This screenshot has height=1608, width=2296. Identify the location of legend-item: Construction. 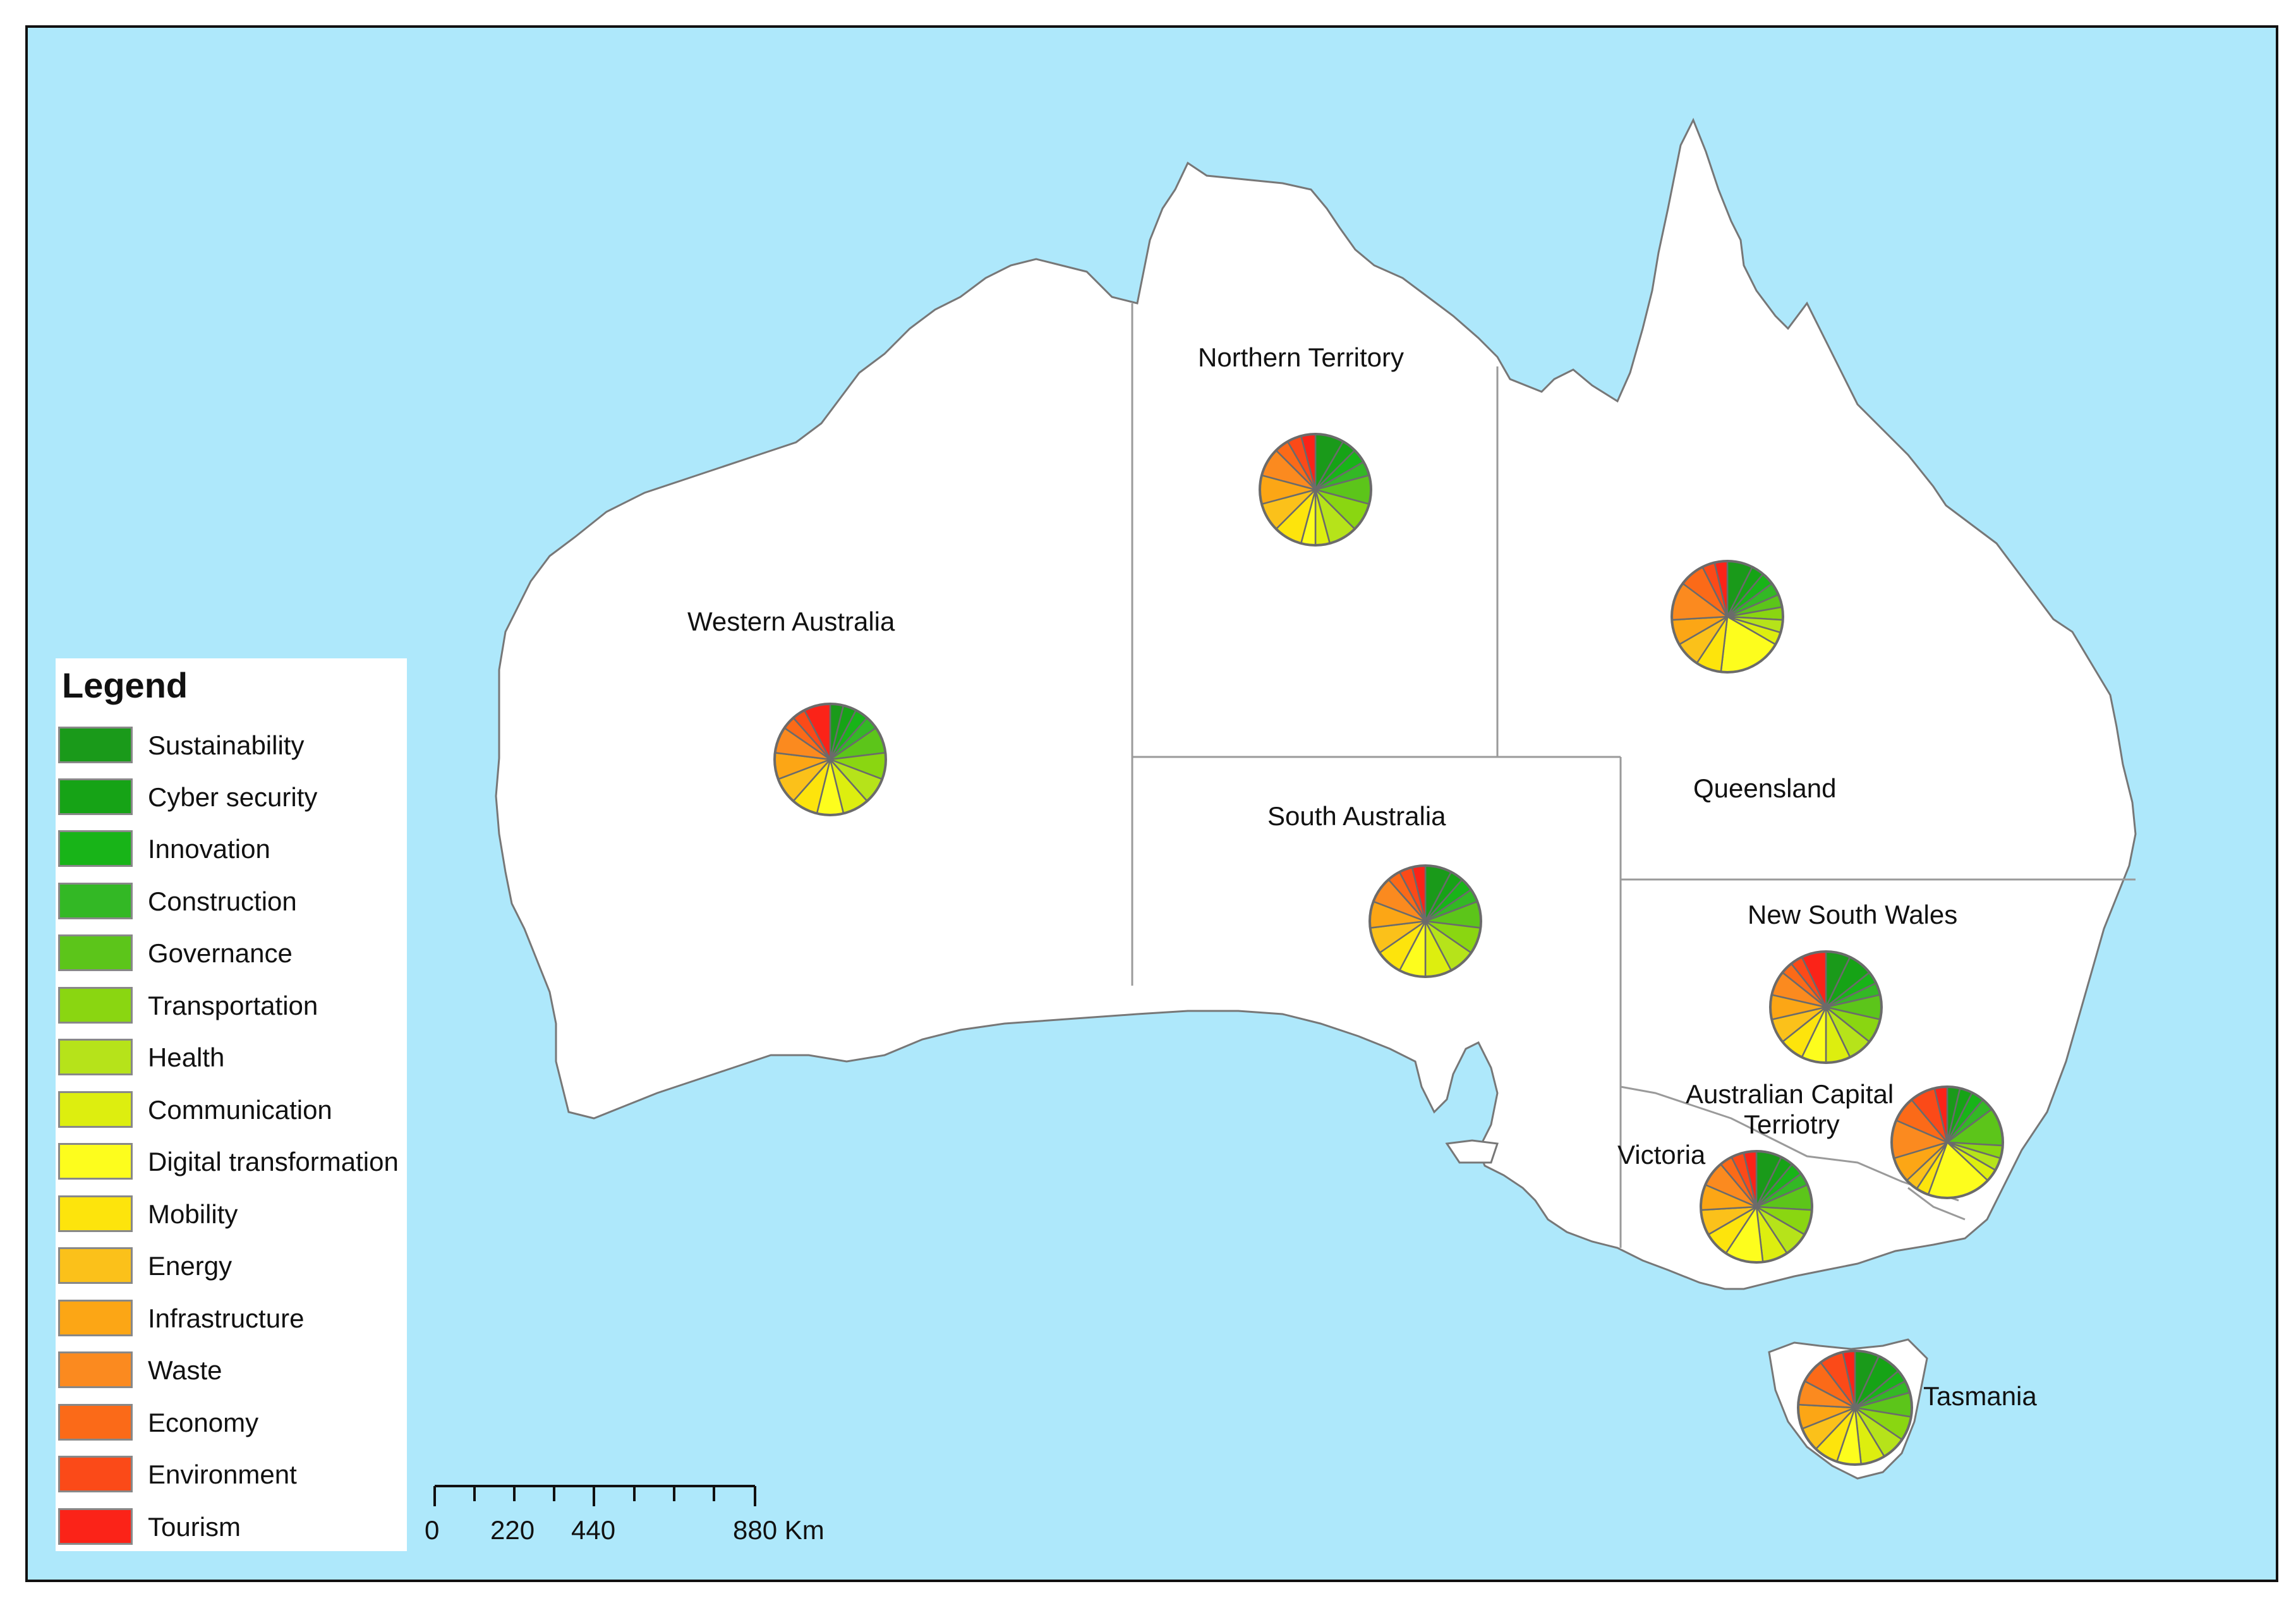
(232, 903).